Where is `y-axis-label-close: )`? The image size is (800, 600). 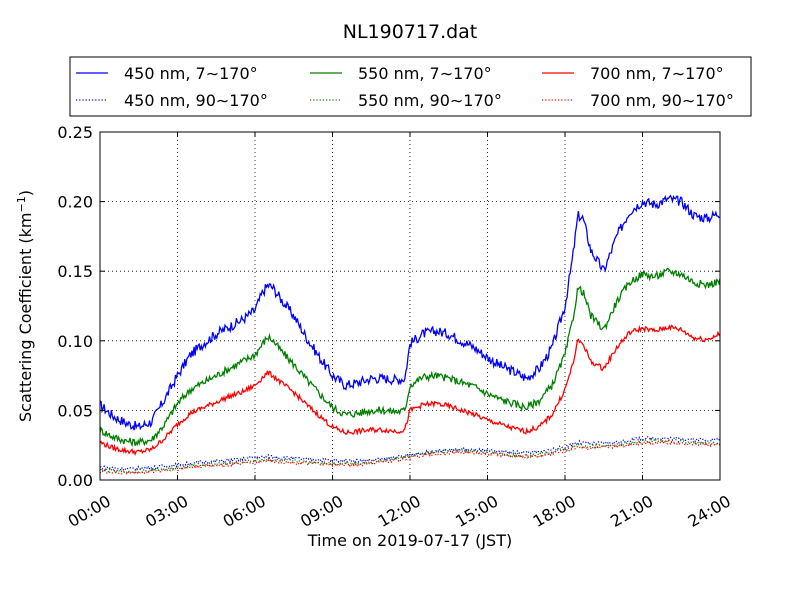
y-axis-label-close: ) is located at coordinates (25, 193).